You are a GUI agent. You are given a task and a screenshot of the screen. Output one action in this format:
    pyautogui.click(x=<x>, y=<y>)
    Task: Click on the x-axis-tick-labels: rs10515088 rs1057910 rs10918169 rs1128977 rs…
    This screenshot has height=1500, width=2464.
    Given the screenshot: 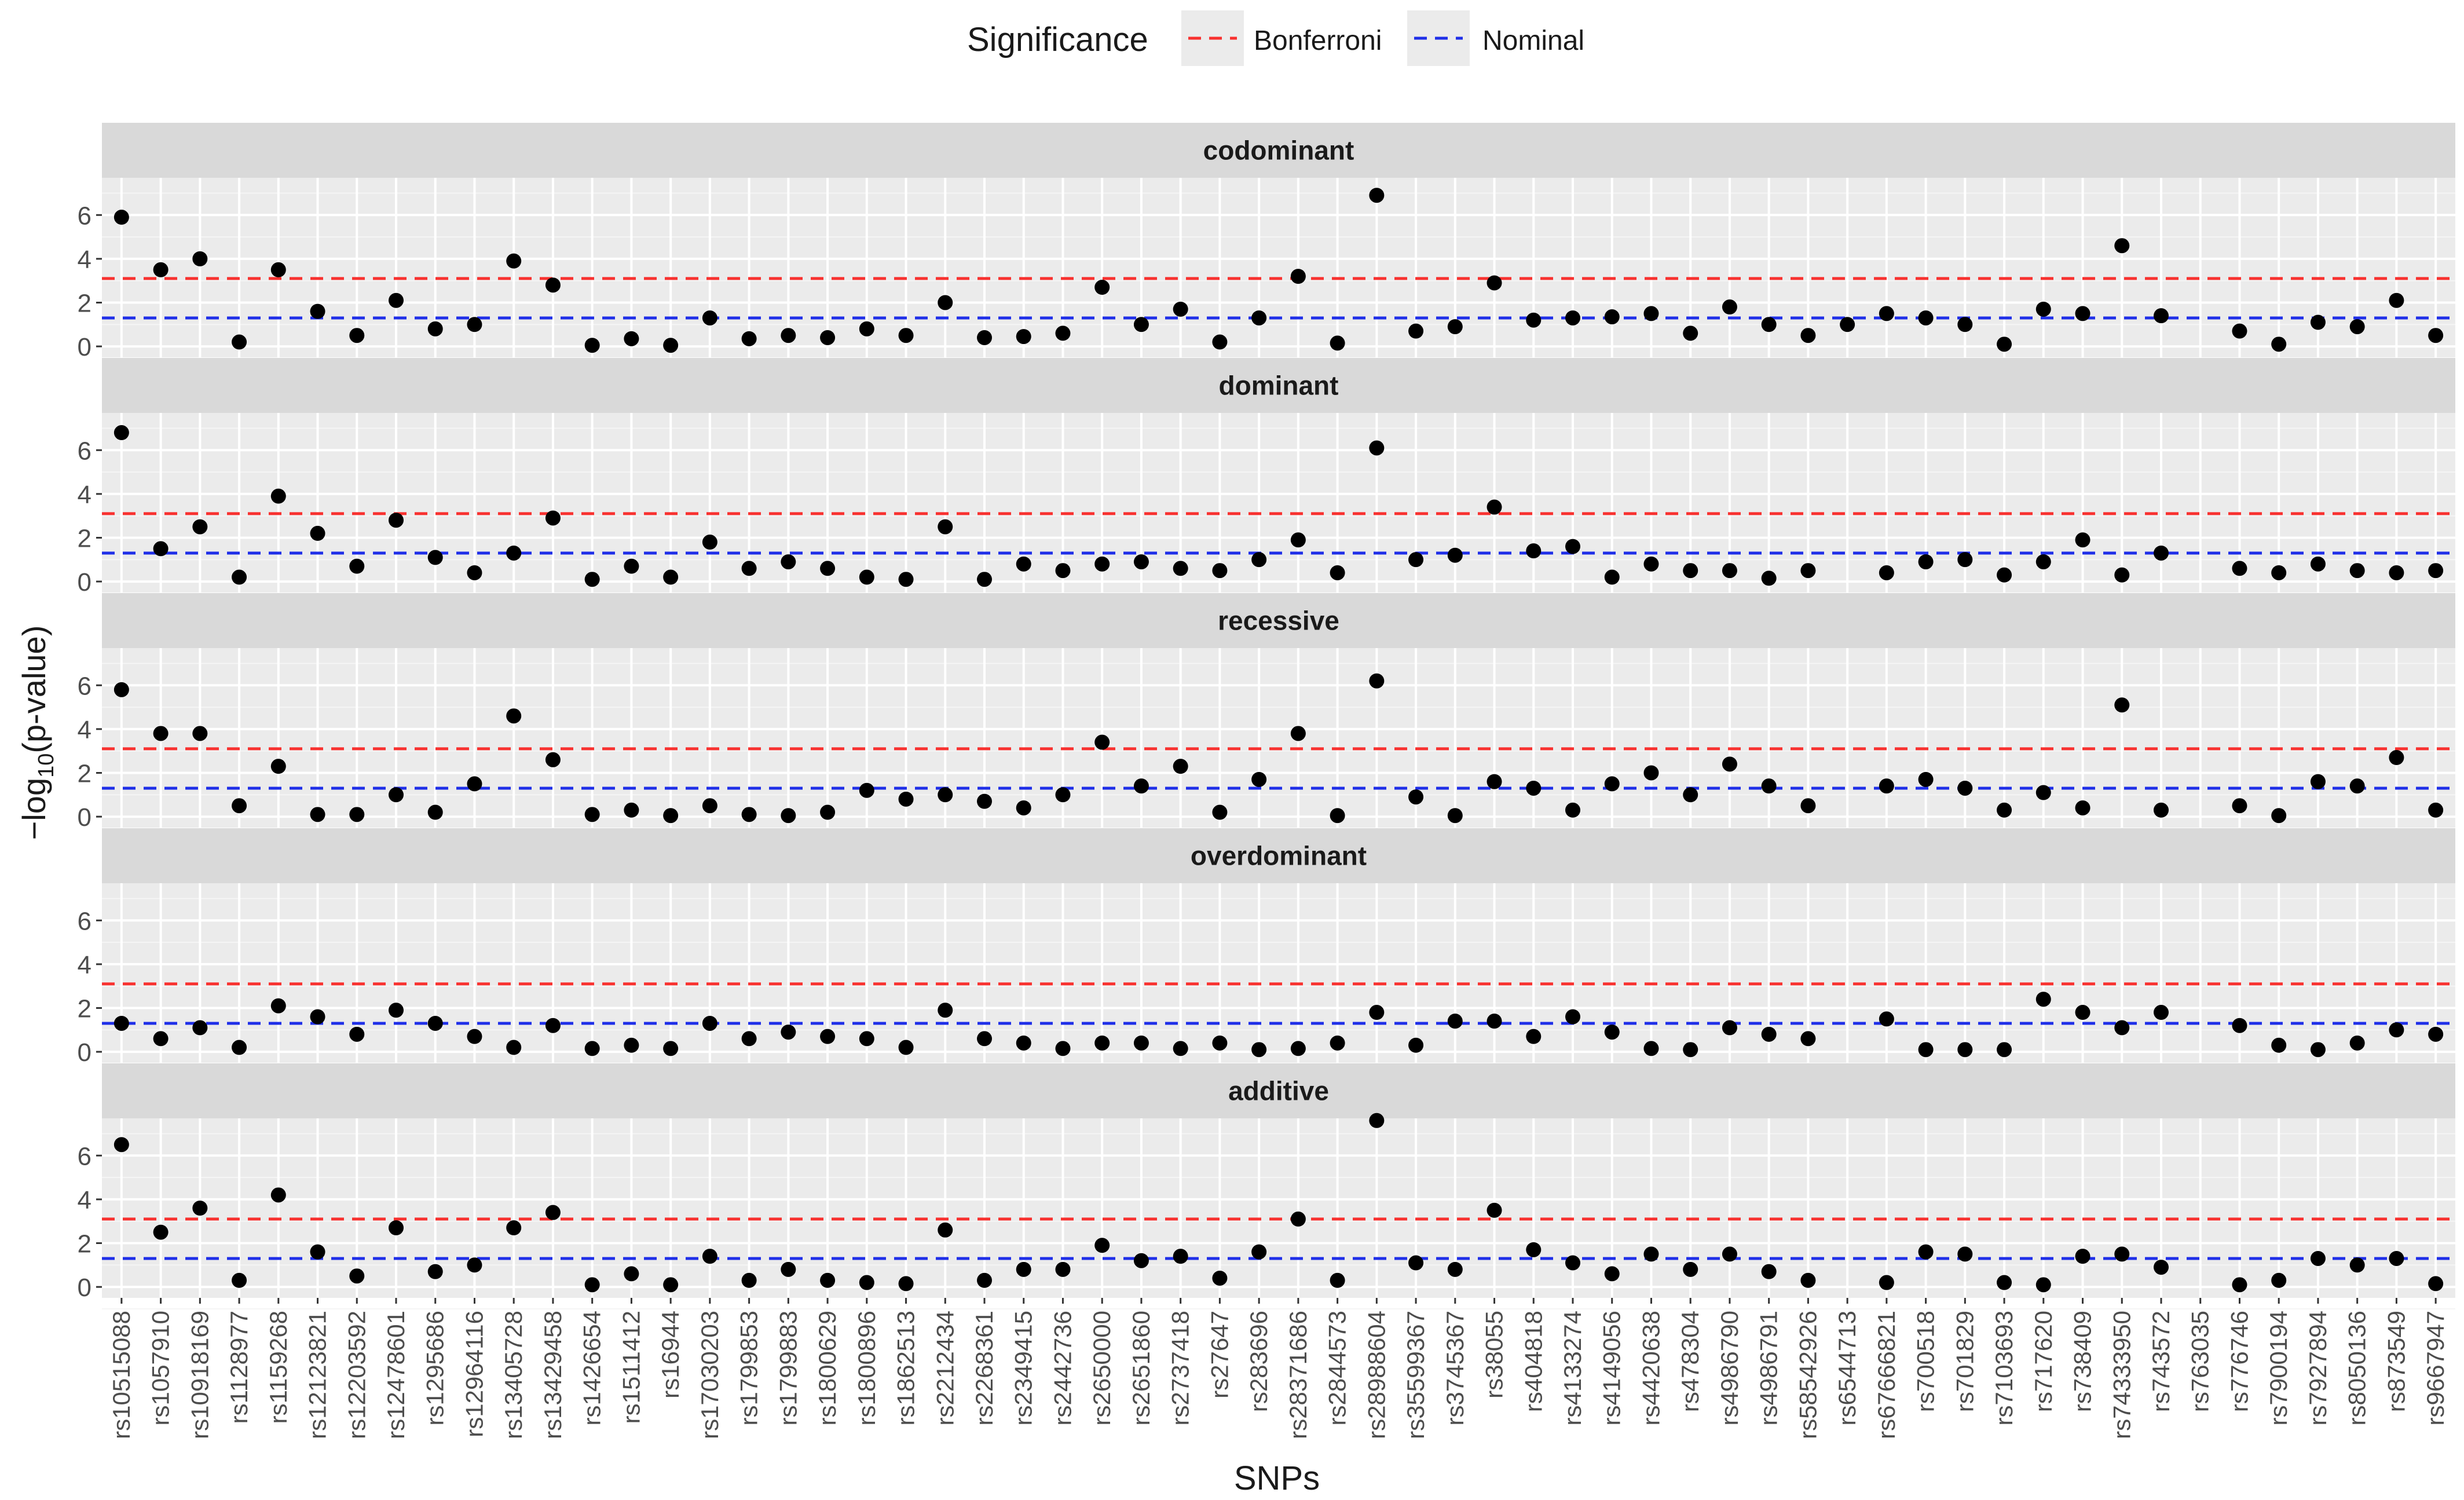 What is the action you would take?
    pyautogui.click(x=1278, y=1368)
    